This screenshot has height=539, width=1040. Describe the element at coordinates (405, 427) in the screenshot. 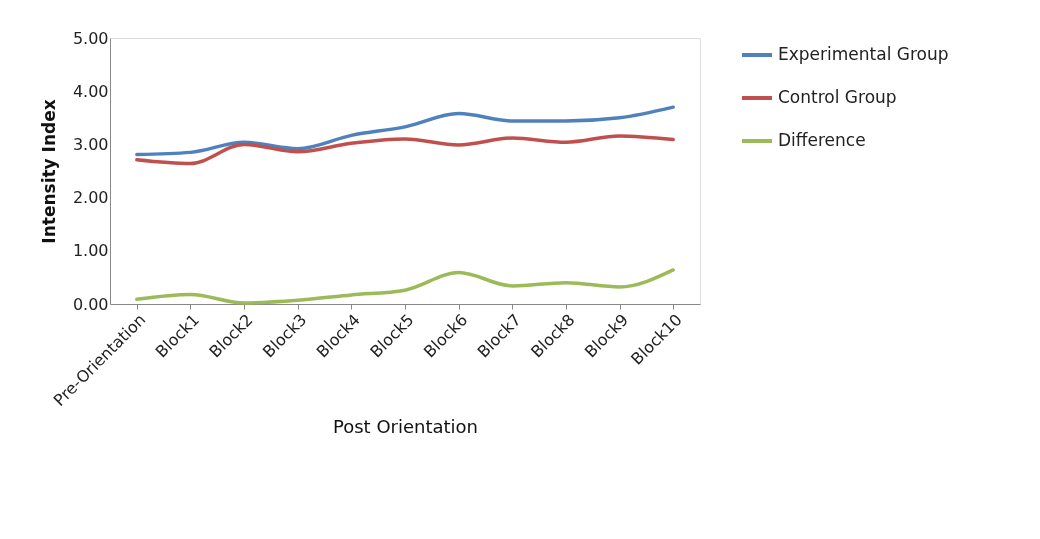

I see `x-axis-title: Post Orientation` at that location.